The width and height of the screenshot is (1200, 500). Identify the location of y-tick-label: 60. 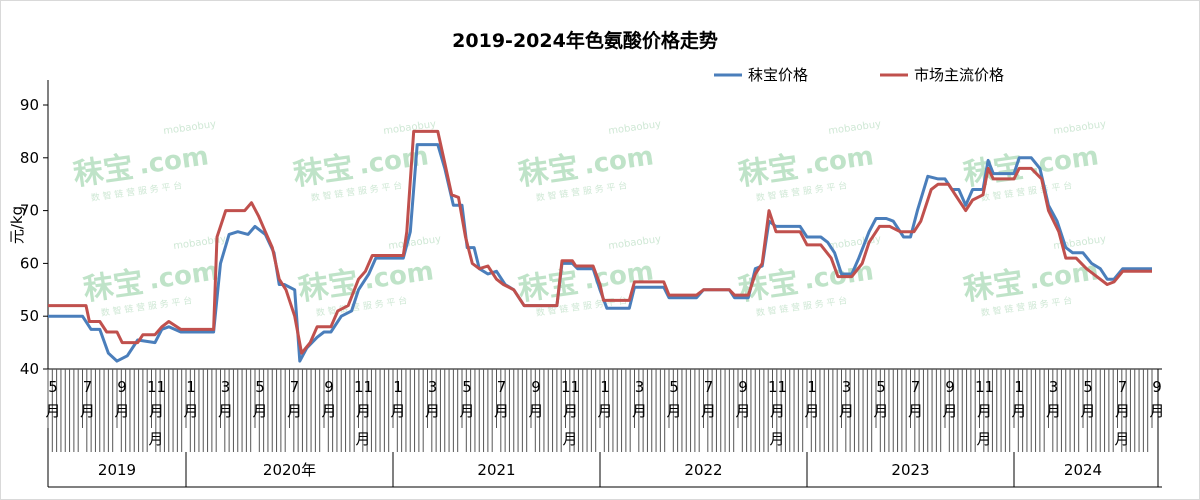
(29, 263).